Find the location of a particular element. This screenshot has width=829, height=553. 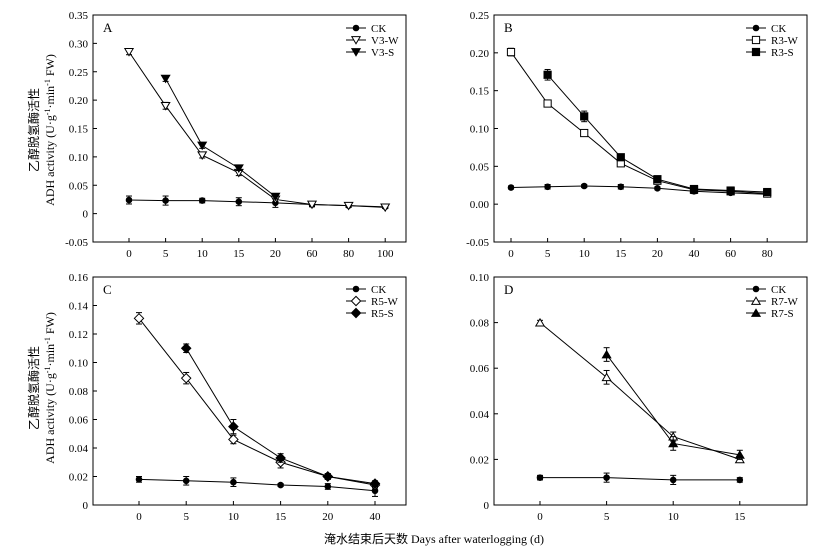

legend-entry-R5-W: R5-W is located at coordinates (372, 301).